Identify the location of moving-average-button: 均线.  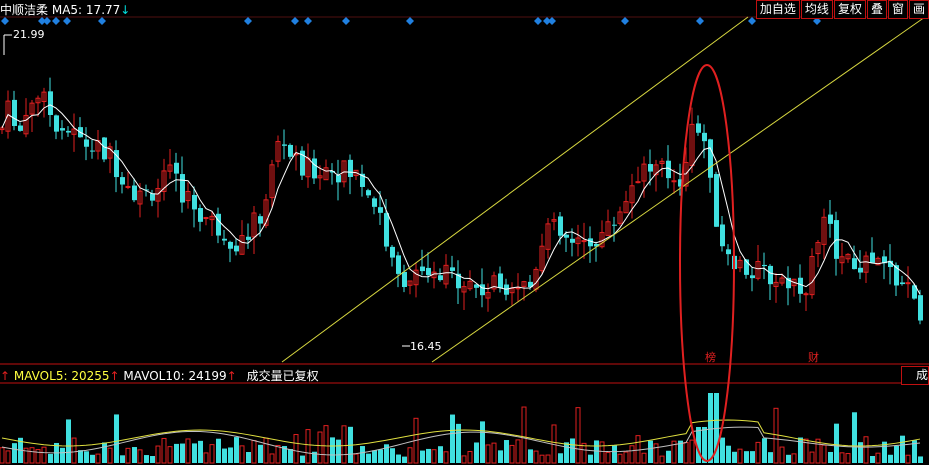
(816, 9).